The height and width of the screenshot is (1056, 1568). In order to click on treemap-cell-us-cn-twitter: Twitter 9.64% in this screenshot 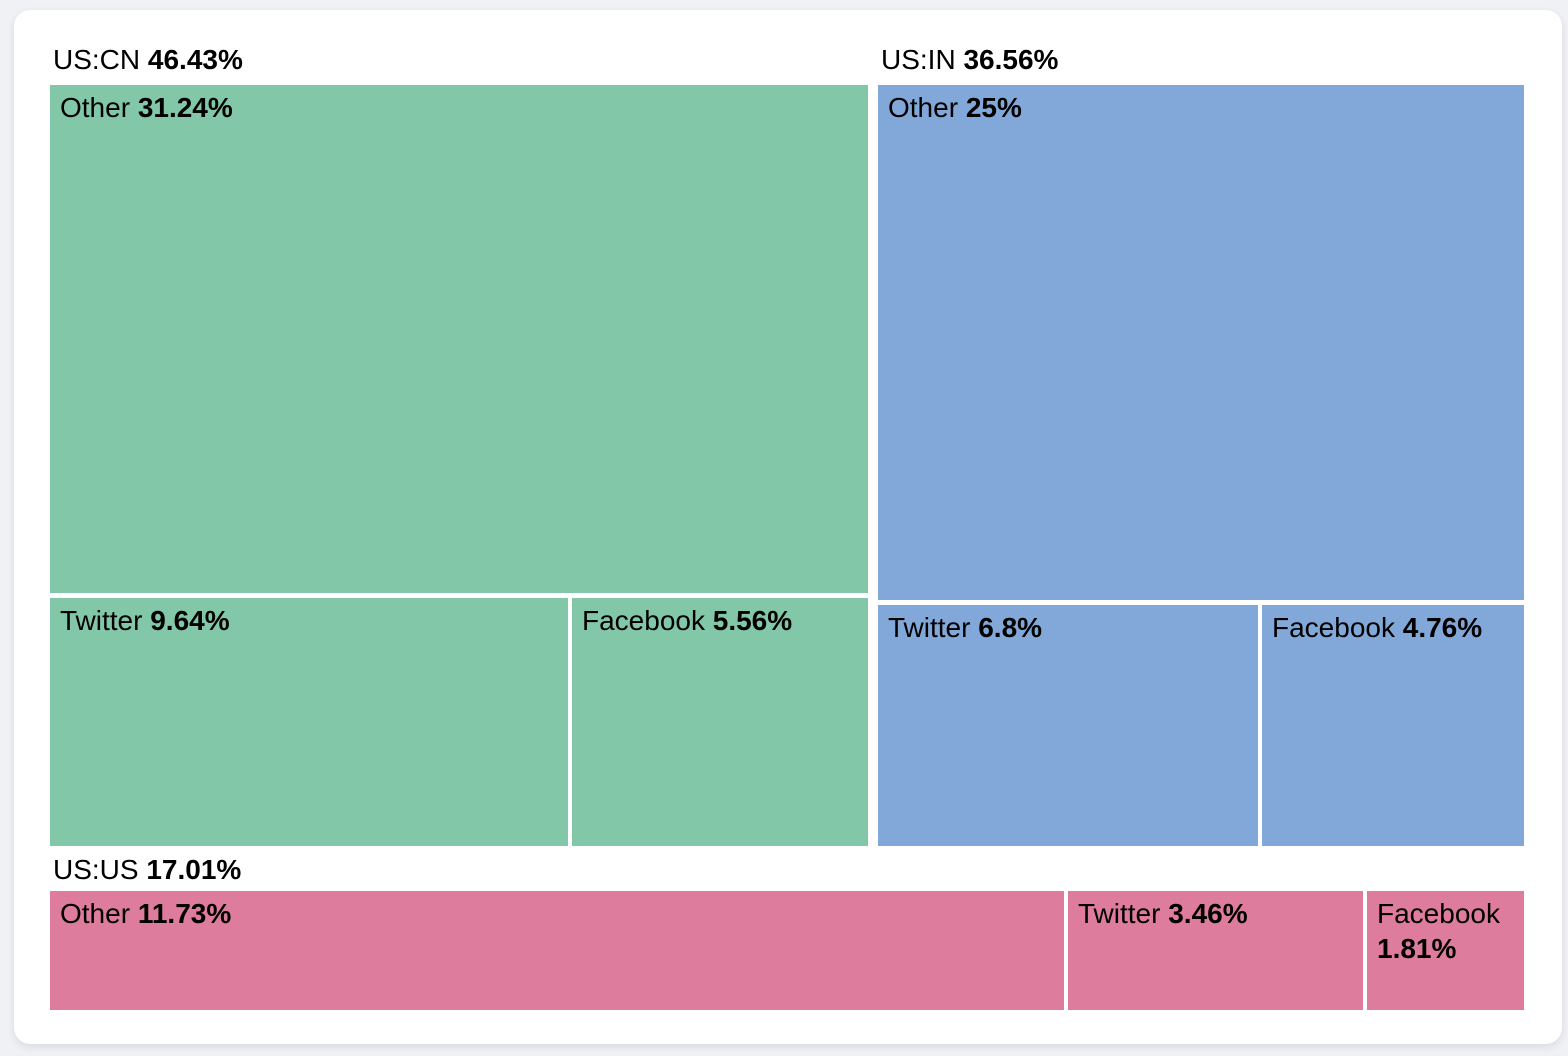, I will do `click(309, 722)`.